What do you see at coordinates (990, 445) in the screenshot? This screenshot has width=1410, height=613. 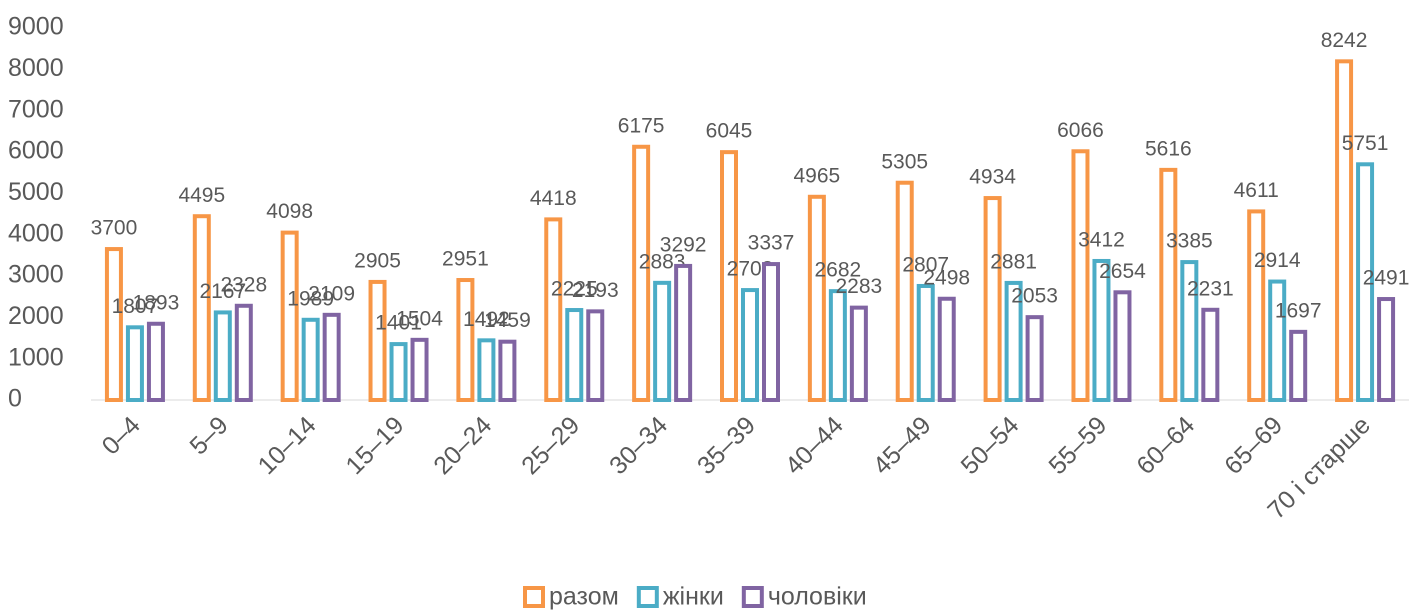 I see `x-tick-label: 50–54` at bounding box center [990, 445].